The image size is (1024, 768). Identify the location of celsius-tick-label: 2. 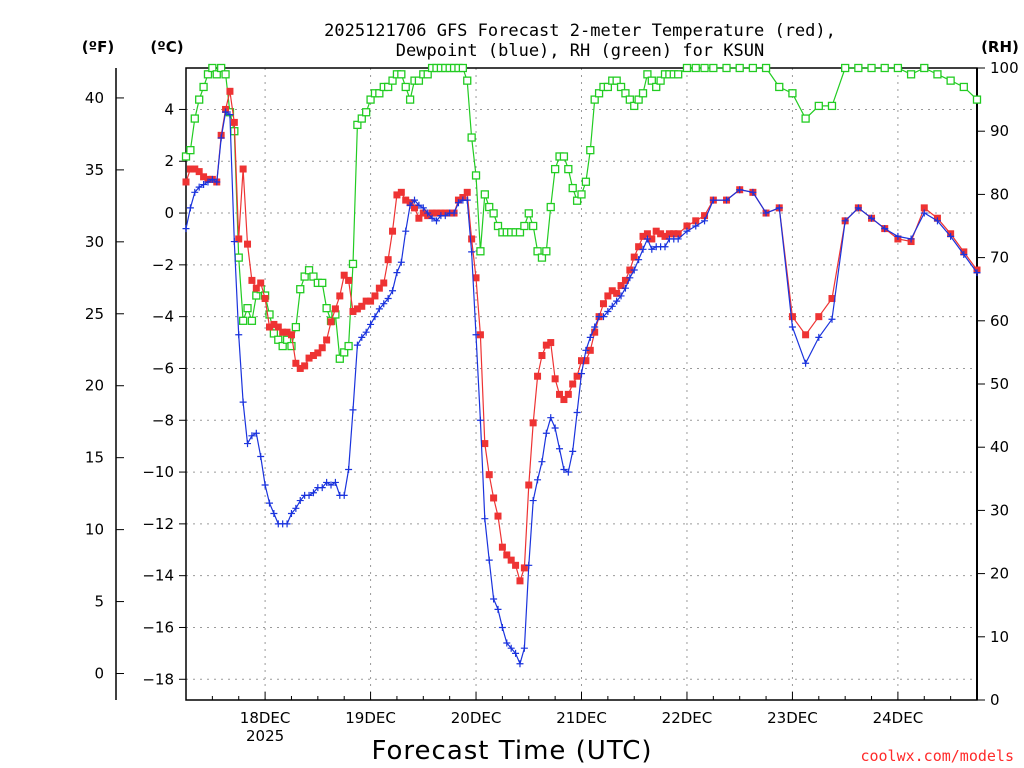
(169, 161).